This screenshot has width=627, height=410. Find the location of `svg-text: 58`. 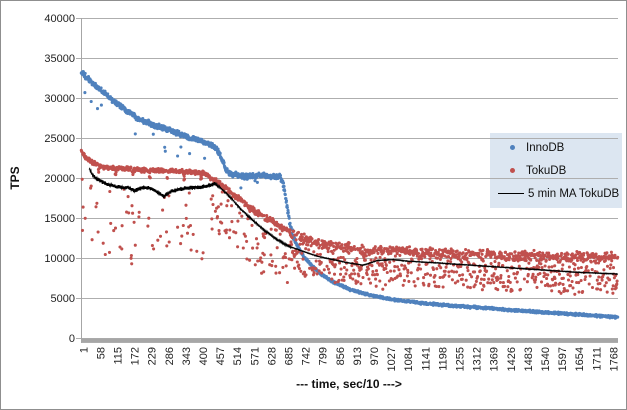

svg-text: 58 is located at coordinates (101, 353).